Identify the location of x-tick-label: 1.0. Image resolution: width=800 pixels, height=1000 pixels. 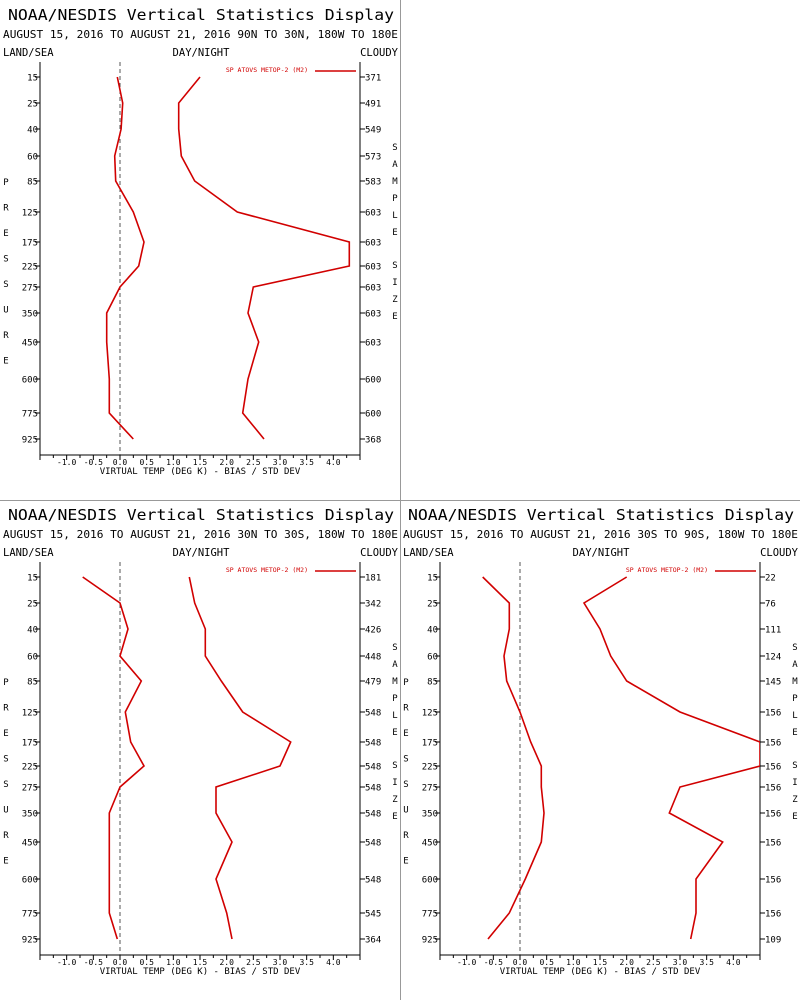
(173, 962).